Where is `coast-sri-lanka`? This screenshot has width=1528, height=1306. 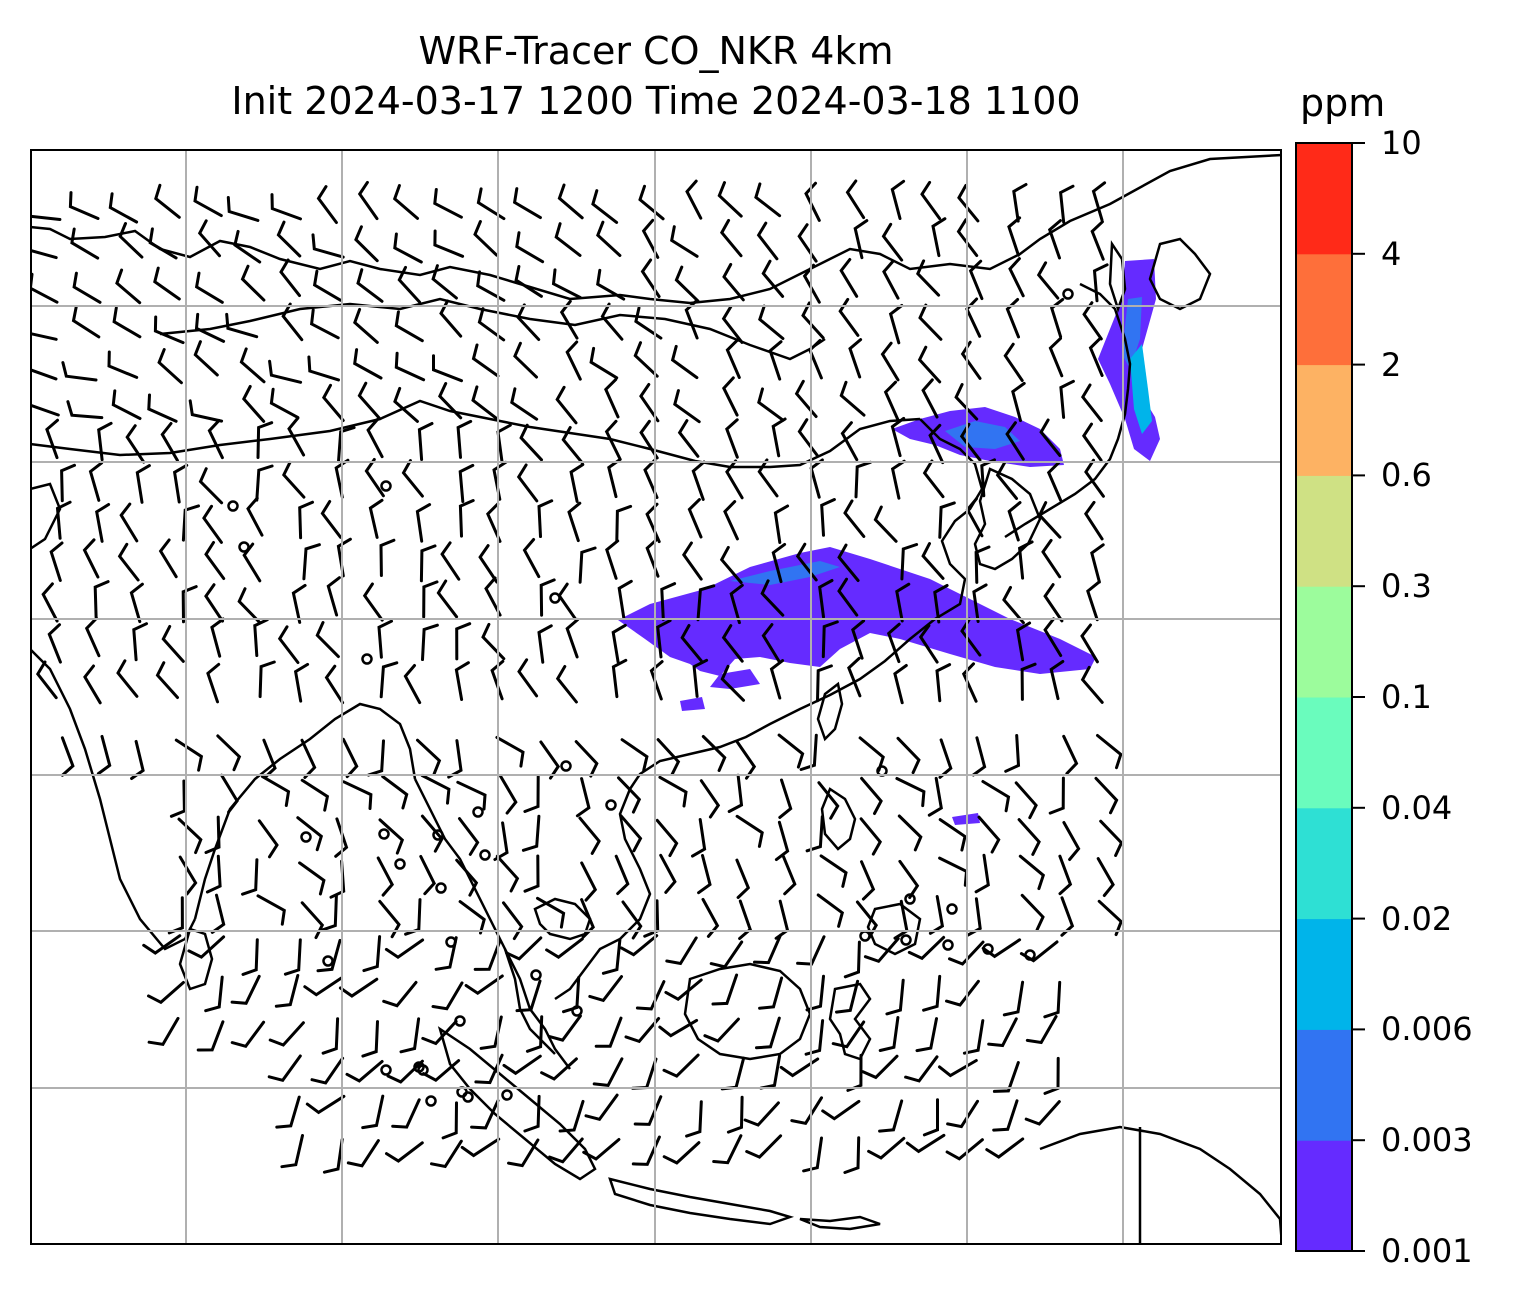 coast-sri-lanka is located at coordinates (196, 959).